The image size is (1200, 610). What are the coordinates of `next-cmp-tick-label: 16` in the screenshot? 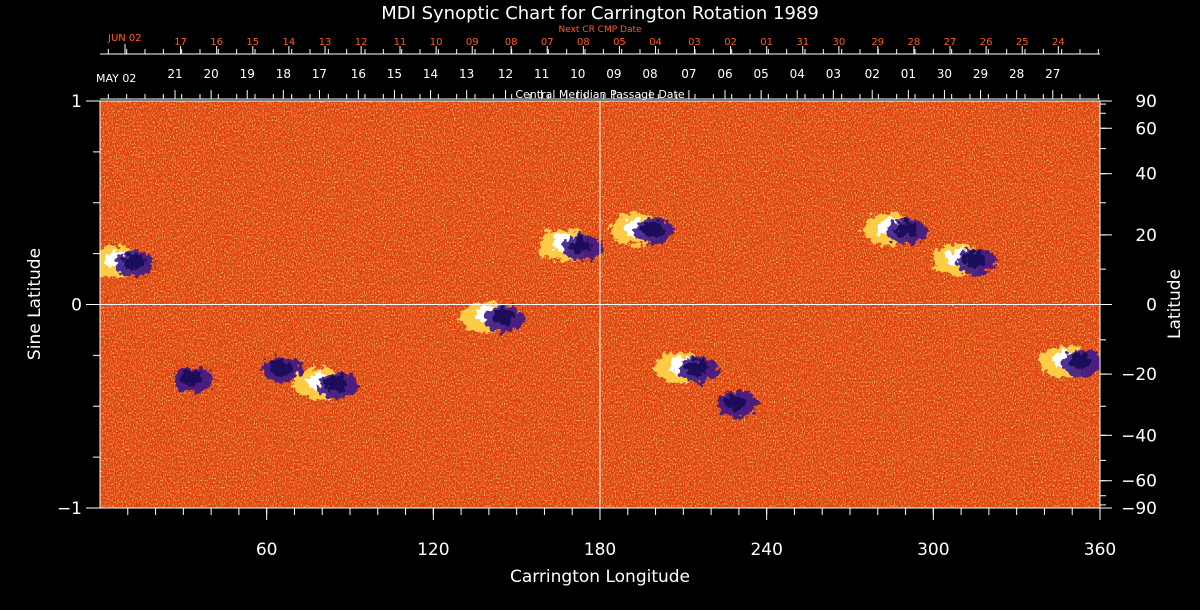 It's located at (216, 42).